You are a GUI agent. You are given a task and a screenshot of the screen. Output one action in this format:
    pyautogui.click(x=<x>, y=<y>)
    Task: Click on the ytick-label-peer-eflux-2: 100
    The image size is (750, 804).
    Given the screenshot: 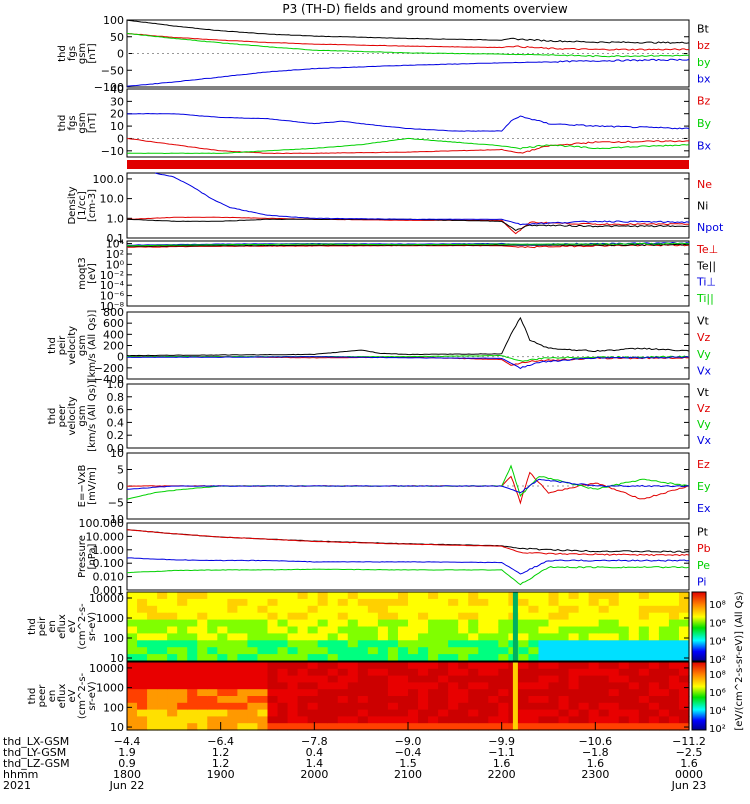 What is the action you would take?
    pyautogui.click(x=113, y=707)
    